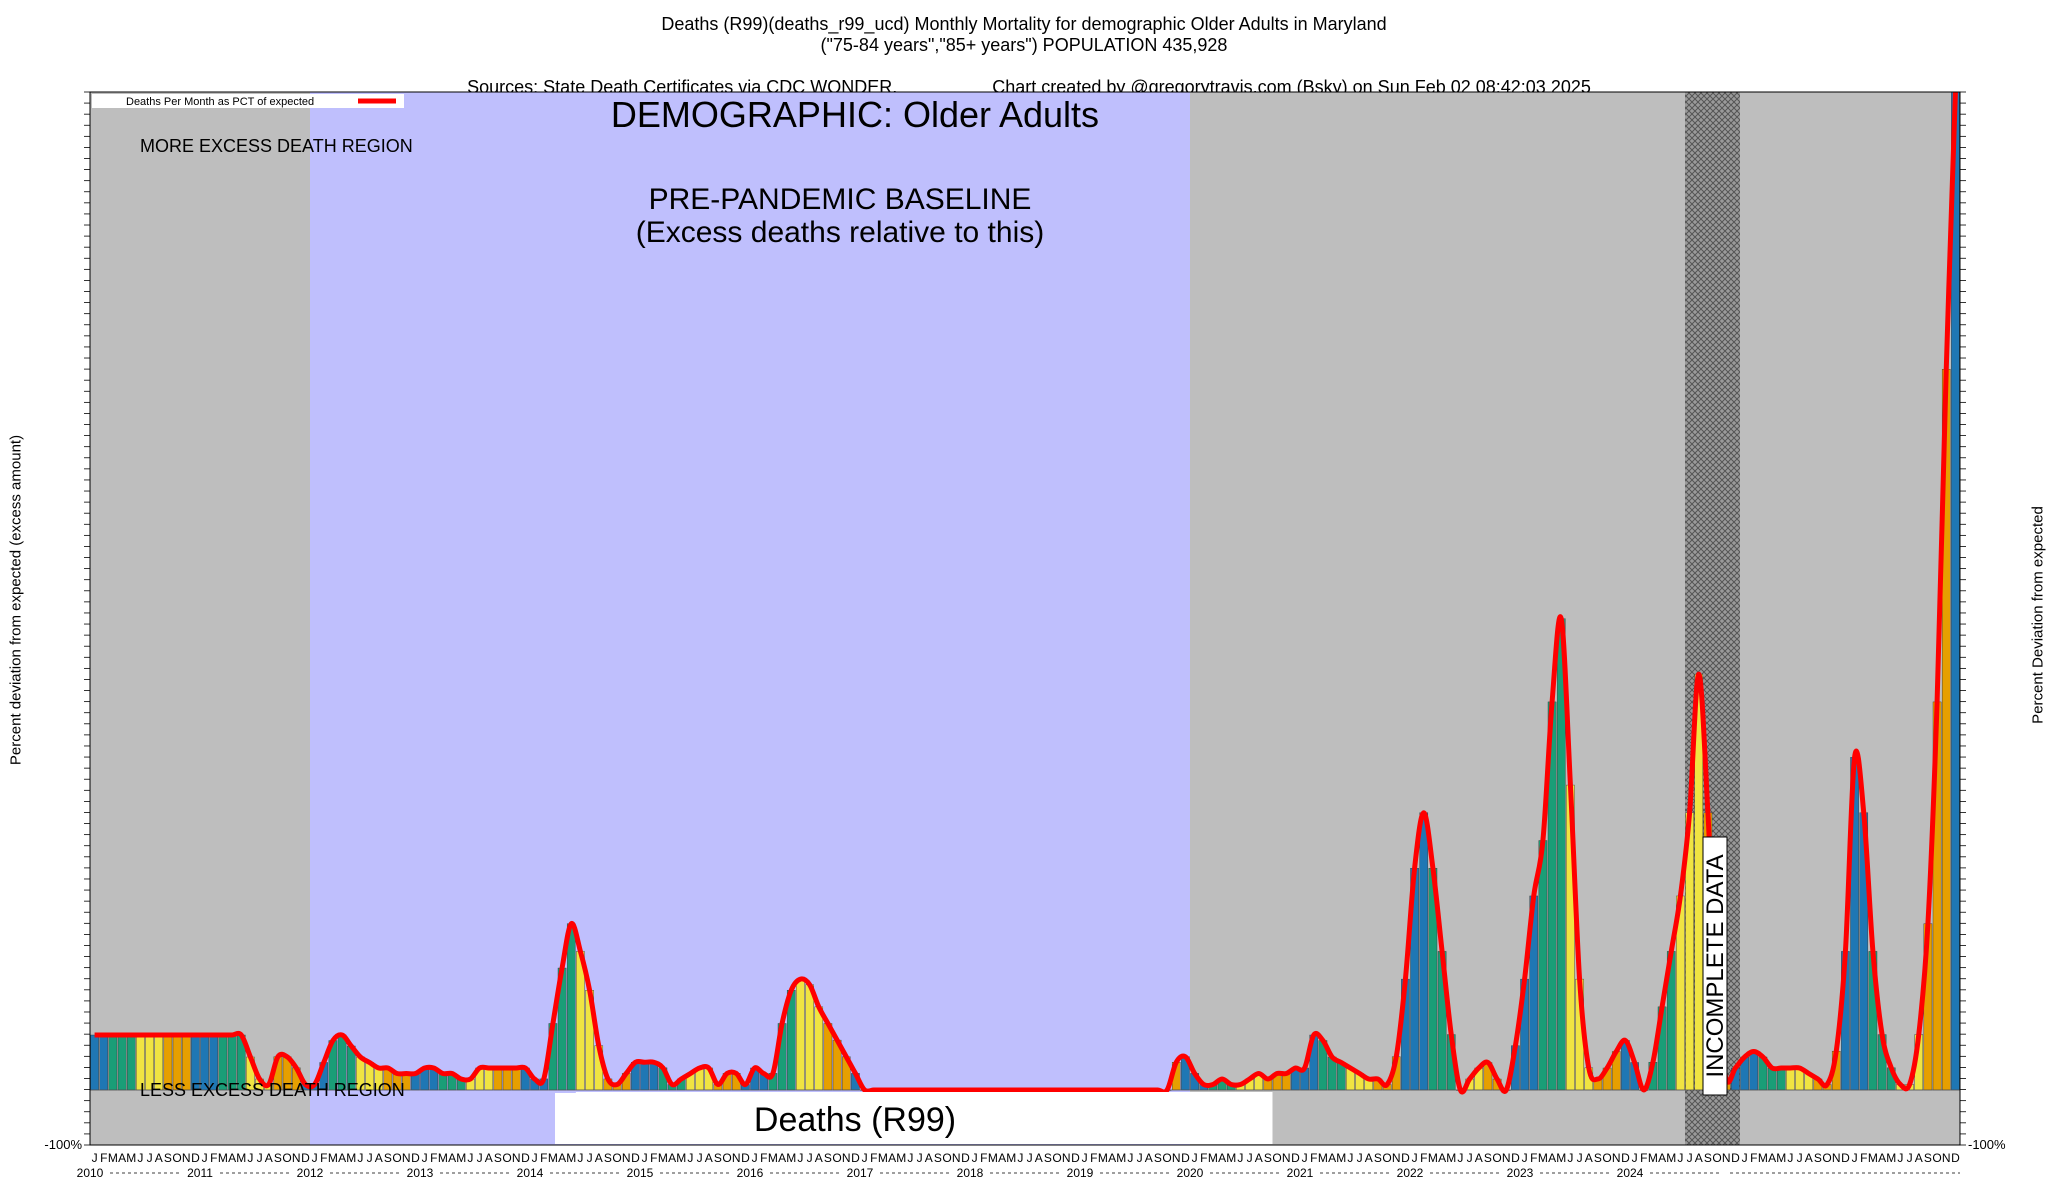  Describe the element at coordinates (1630, 1173) in the screenshot. I see `x-tick-year: 2024` at that location.